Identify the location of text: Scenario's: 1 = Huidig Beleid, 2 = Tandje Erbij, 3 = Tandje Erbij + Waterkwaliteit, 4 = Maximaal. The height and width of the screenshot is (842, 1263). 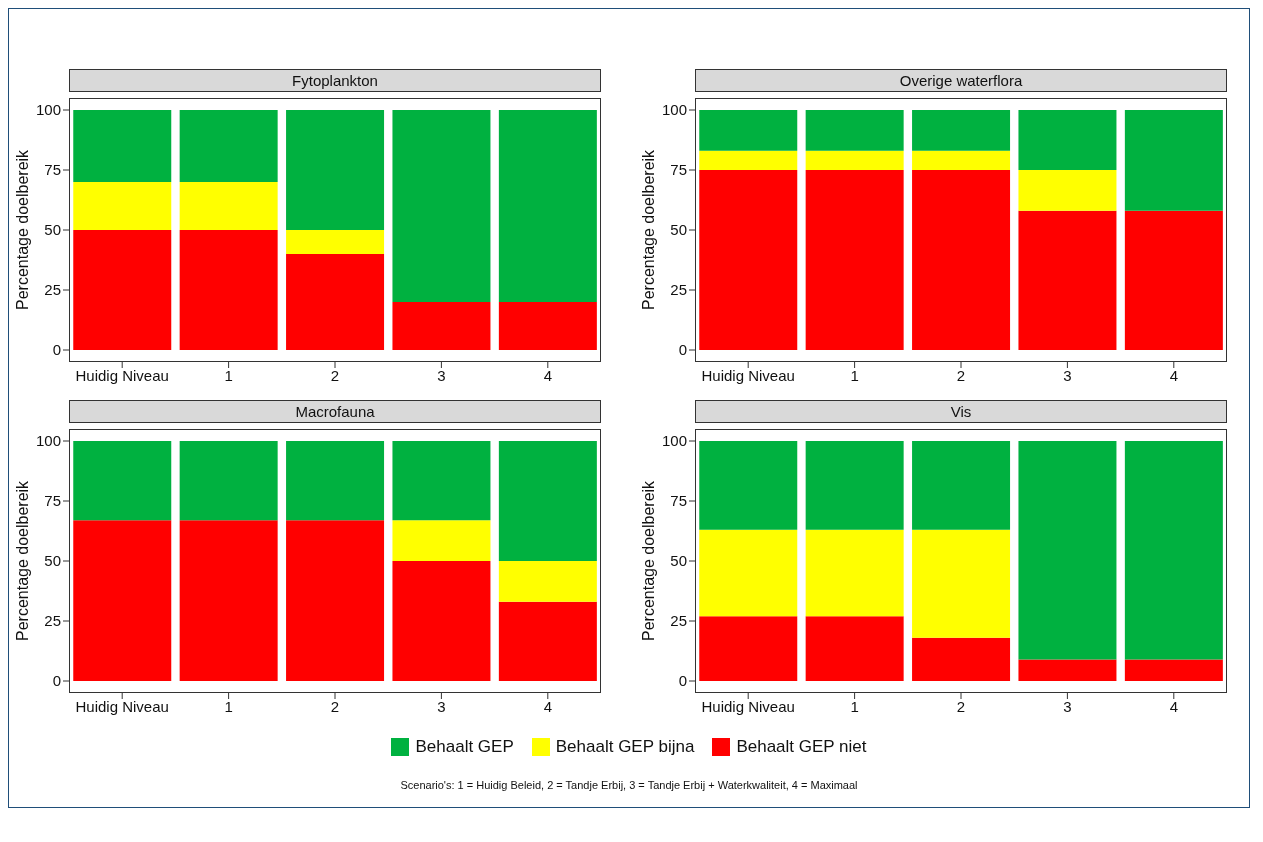
(629, 785).